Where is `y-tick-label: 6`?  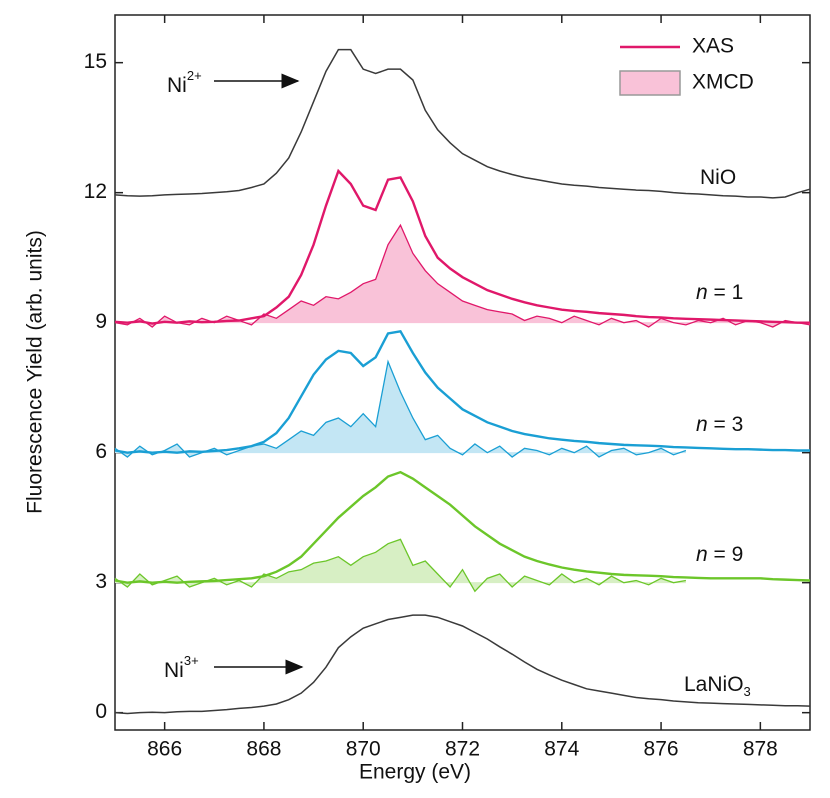 y-tick-label: 6 is located at coordinates (101, 451).